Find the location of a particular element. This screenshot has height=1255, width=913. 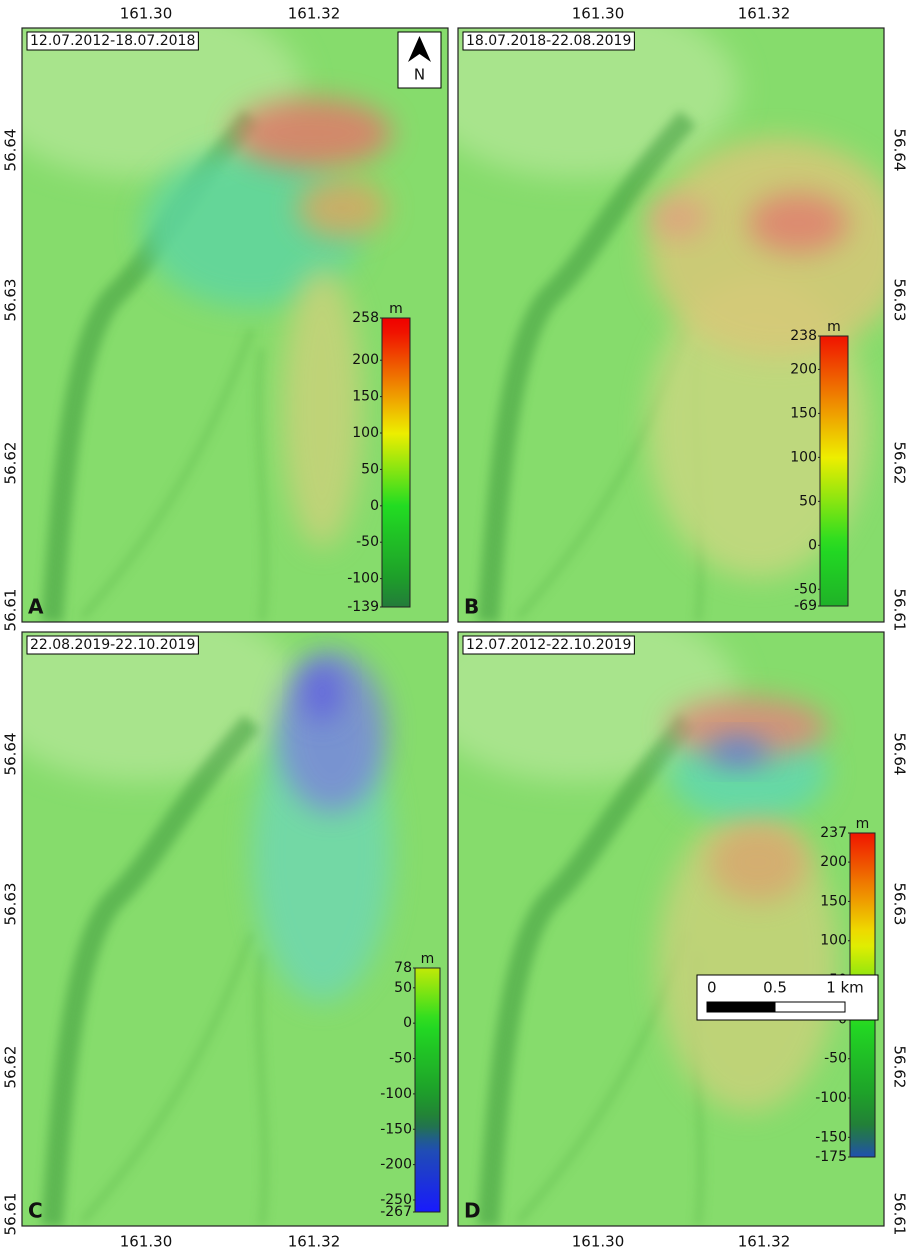

panel-letter: B is located at coordinates (471, 607).